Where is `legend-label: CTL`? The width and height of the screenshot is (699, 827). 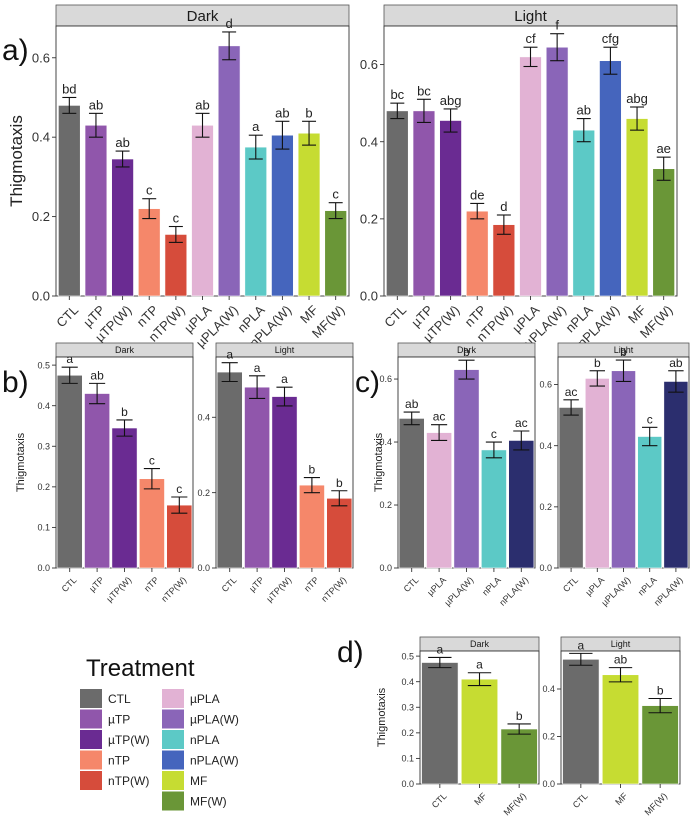 legend-label: CTL is located at coordinates (119, 699).